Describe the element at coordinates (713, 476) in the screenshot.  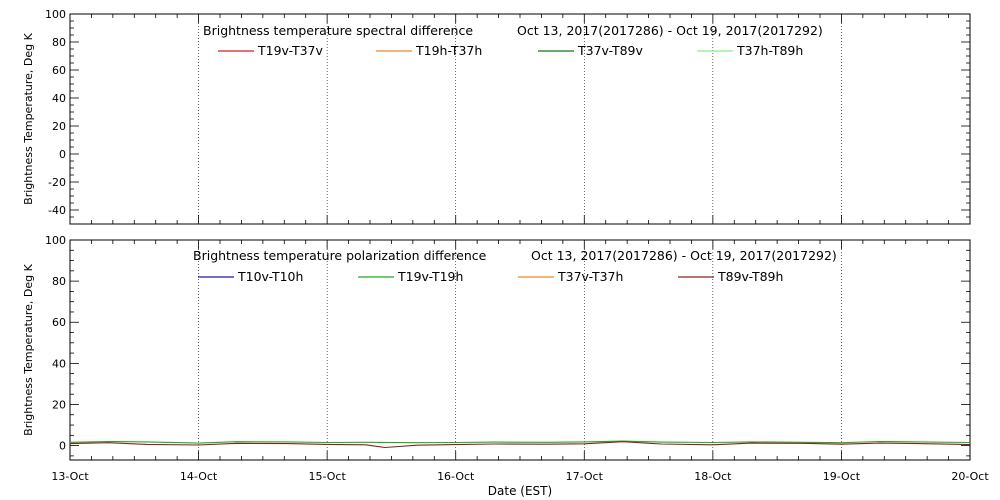
I see `x-tick-label: 18-Oct` at that location.